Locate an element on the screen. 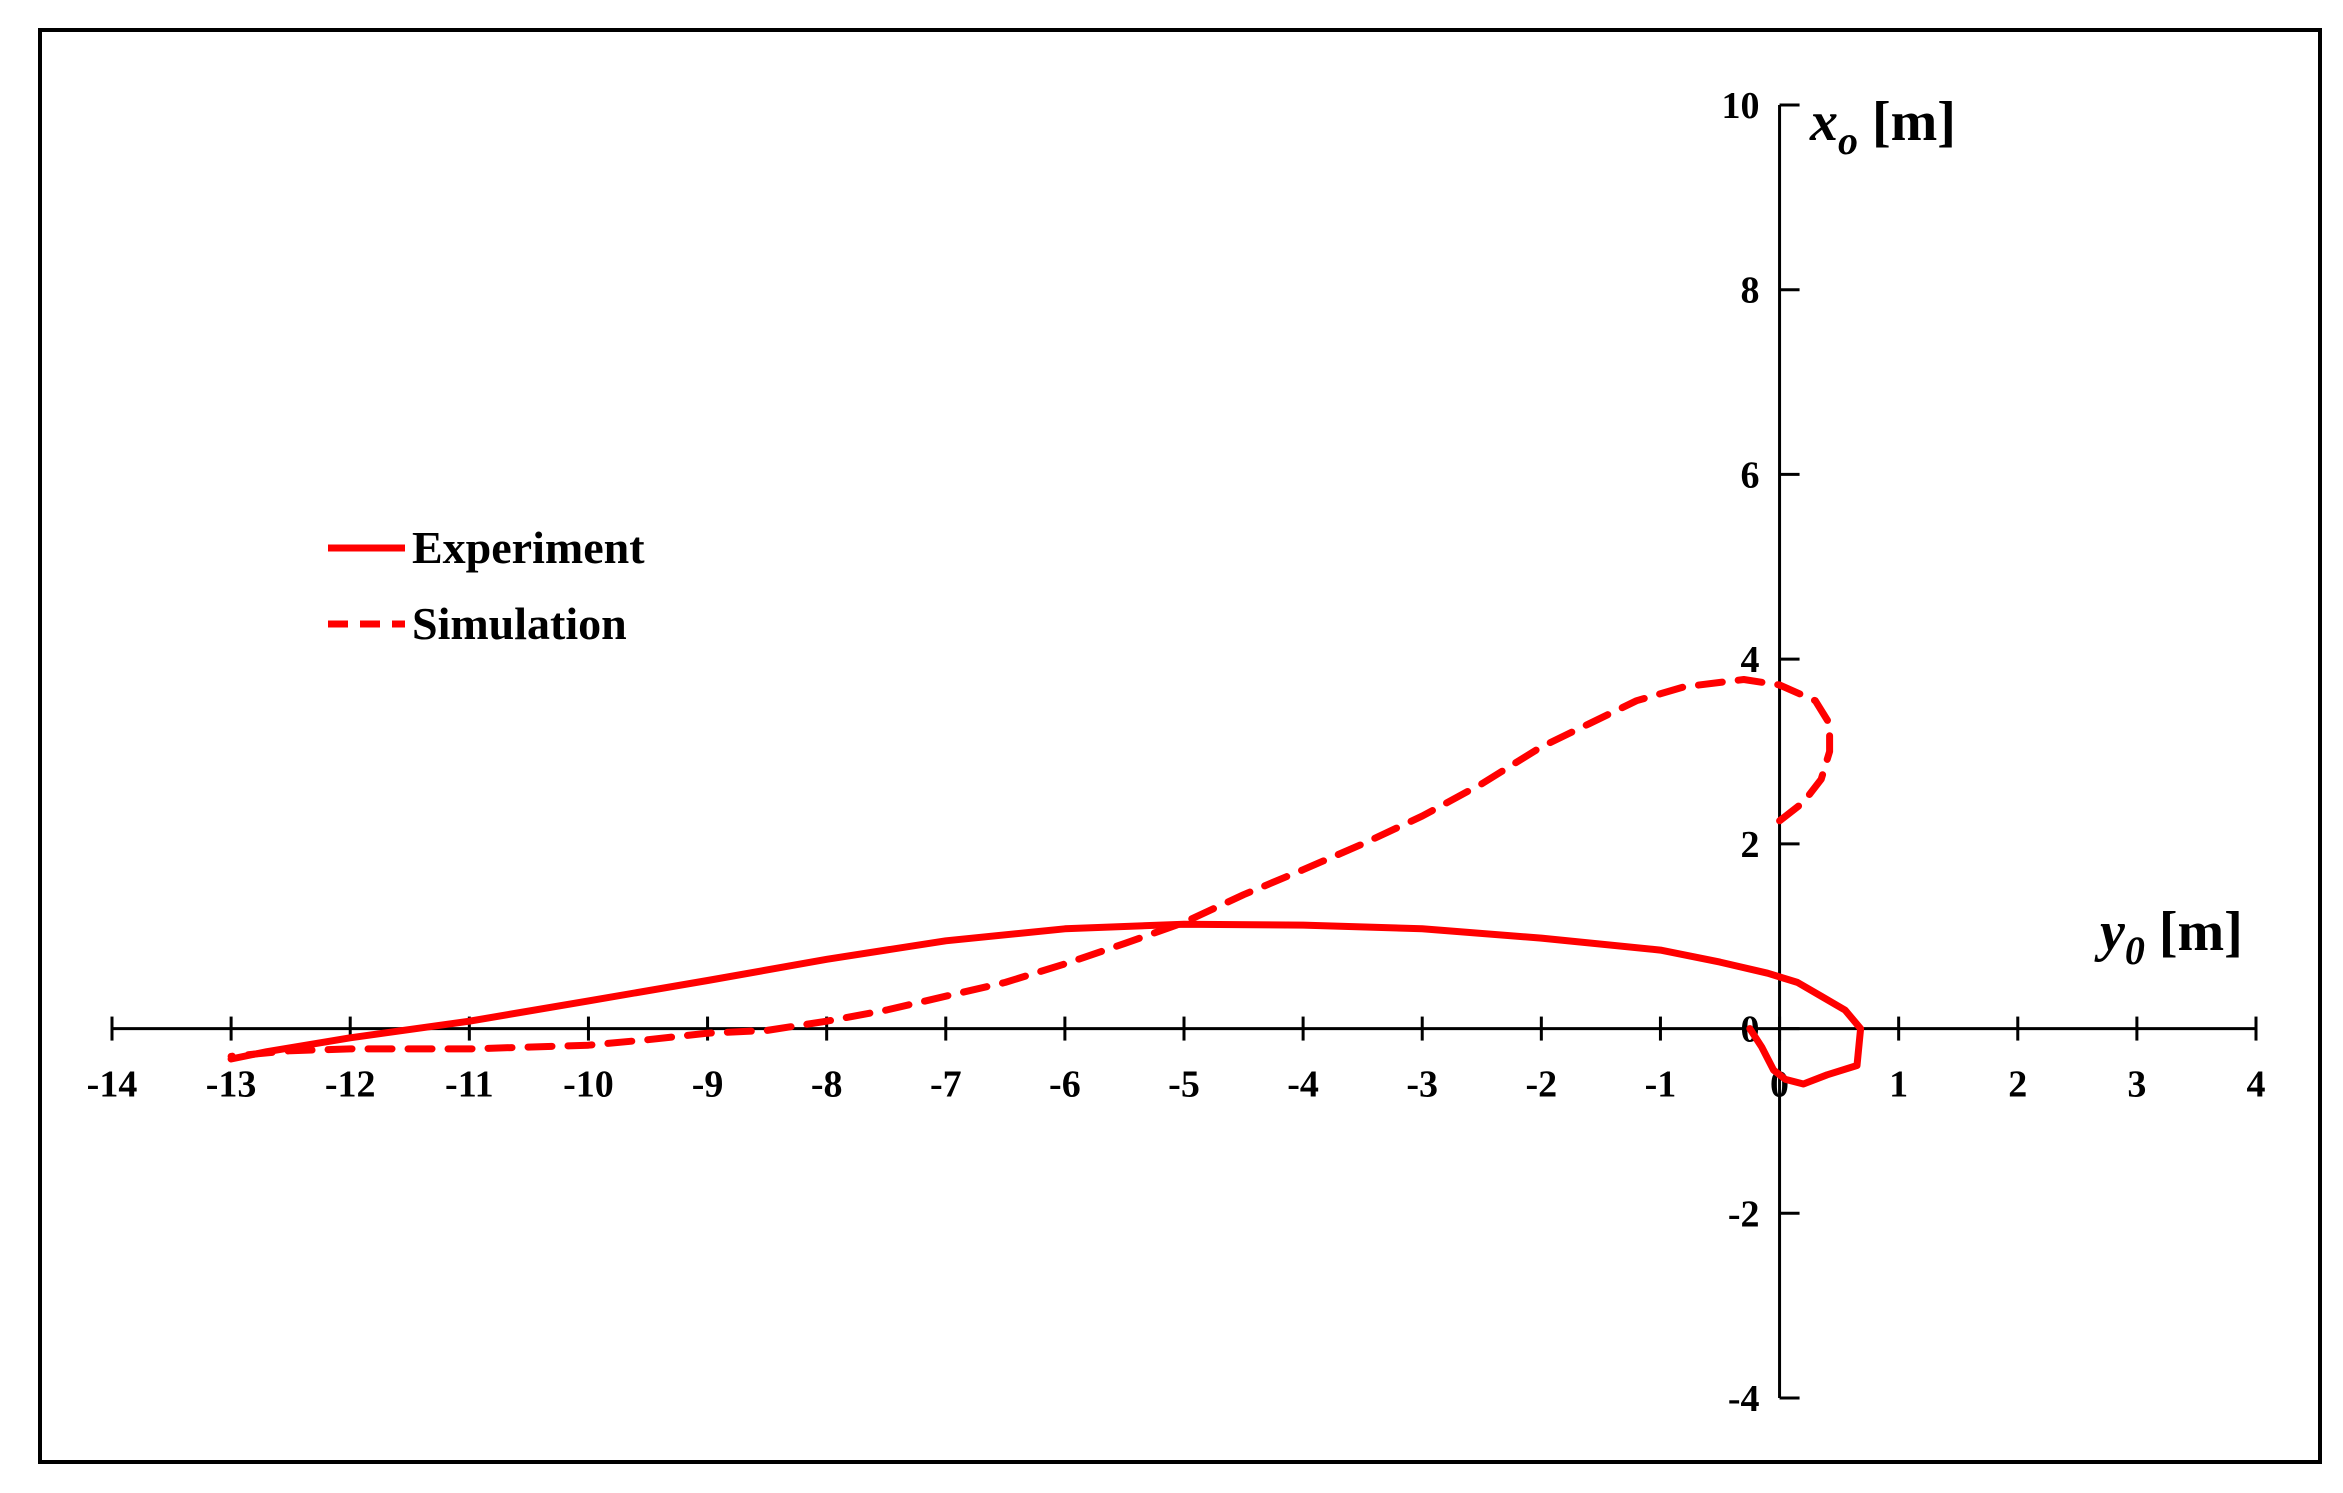 Image resolution: width=2343 pixels, height=1493 pixels. legend: Experiment Simulation is located at coordinates (486, 585).